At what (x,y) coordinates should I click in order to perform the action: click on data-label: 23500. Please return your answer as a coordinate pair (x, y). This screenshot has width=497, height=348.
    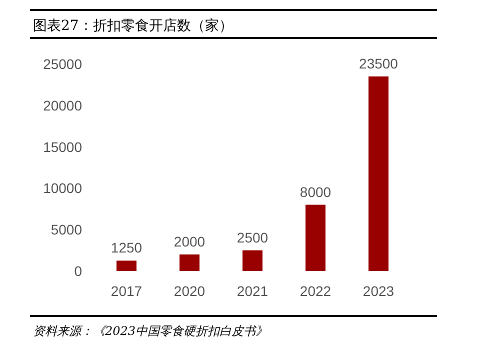
    Looking at the image, I should click on (378, 63).